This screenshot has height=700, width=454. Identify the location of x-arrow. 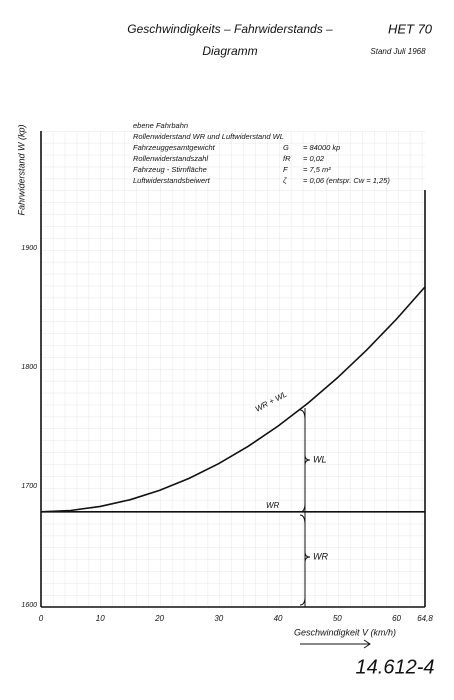
(335, 644).